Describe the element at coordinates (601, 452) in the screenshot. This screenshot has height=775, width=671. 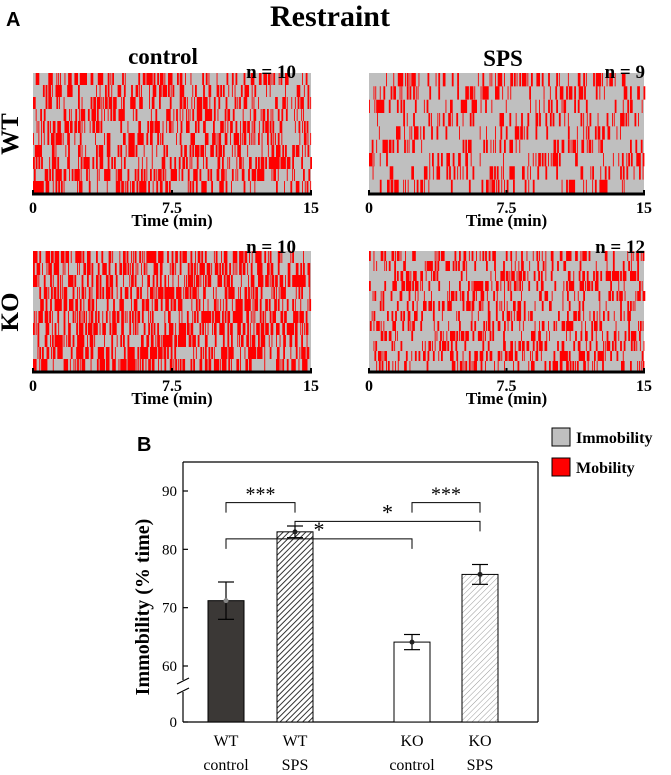
I see `legend: Immobility Mobility` at that location.